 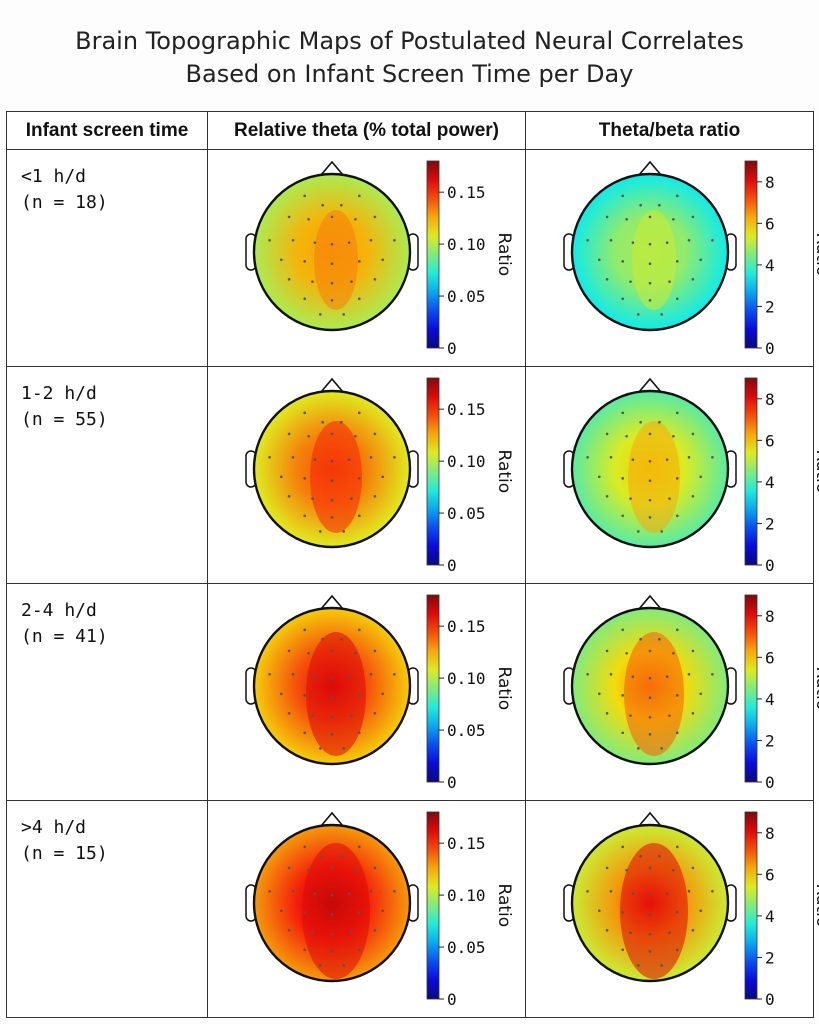 I want to click on relative-theta-map-cell: 0.15 0.10 0.05 0 Ratio, so click(x=366, y=692).